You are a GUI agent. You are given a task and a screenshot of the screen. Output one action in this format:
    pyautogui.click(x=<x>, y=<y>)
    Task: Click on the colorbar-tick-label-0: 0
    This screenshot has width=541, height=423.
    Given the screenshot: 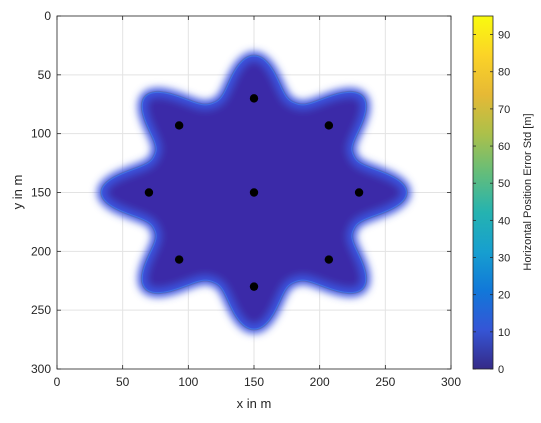 What is the action you would take?
    pyautogui.click(x=501, y=370)
    